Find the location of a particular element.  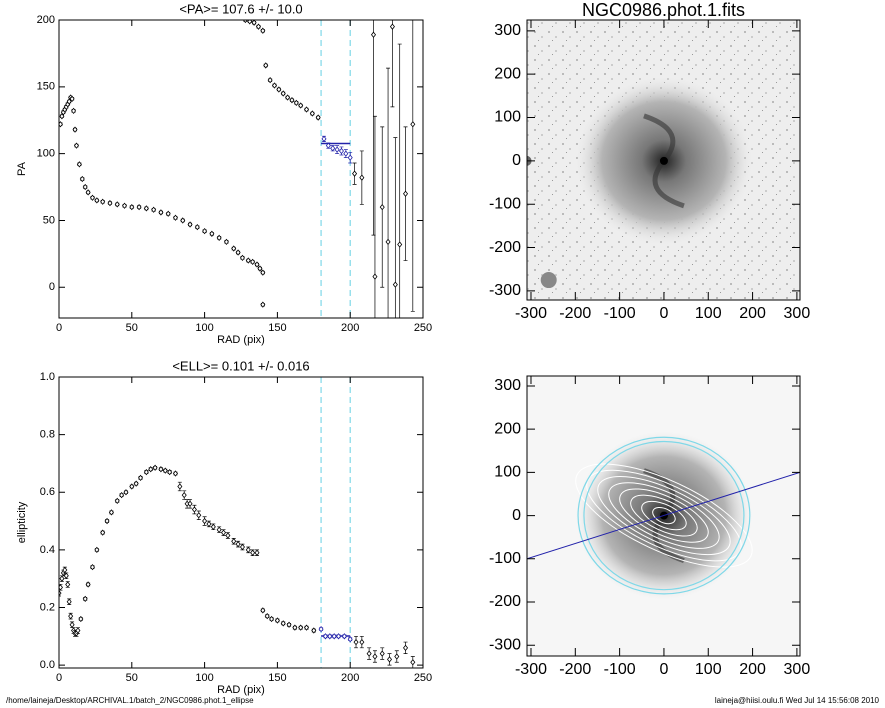

y-tick-label: 200 is located at coordinates (46, 20).